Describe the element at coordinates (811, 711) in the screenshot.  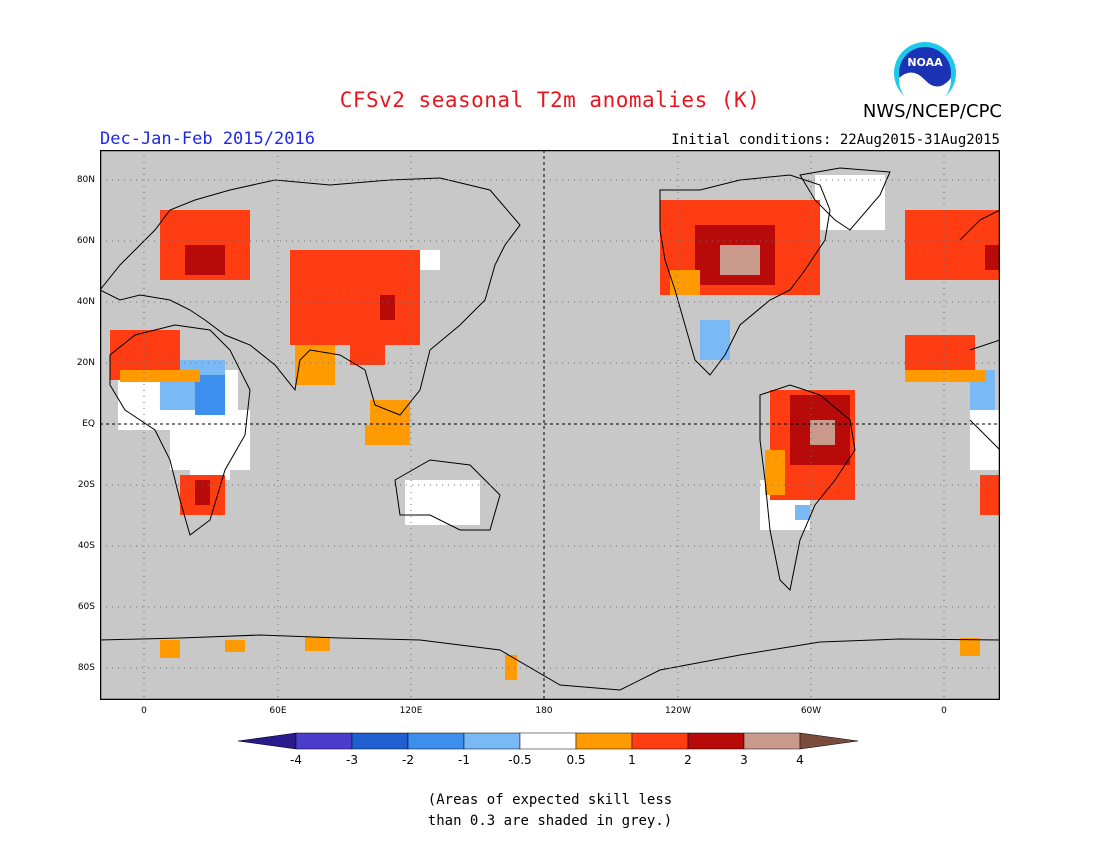
I see `lon-label-60w: 60W` at that location.